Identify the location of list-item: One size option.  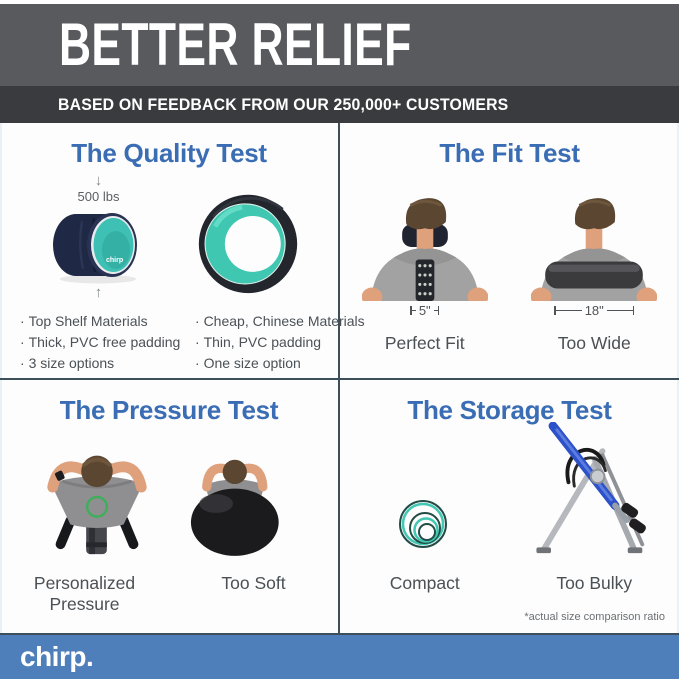
(266, 363).